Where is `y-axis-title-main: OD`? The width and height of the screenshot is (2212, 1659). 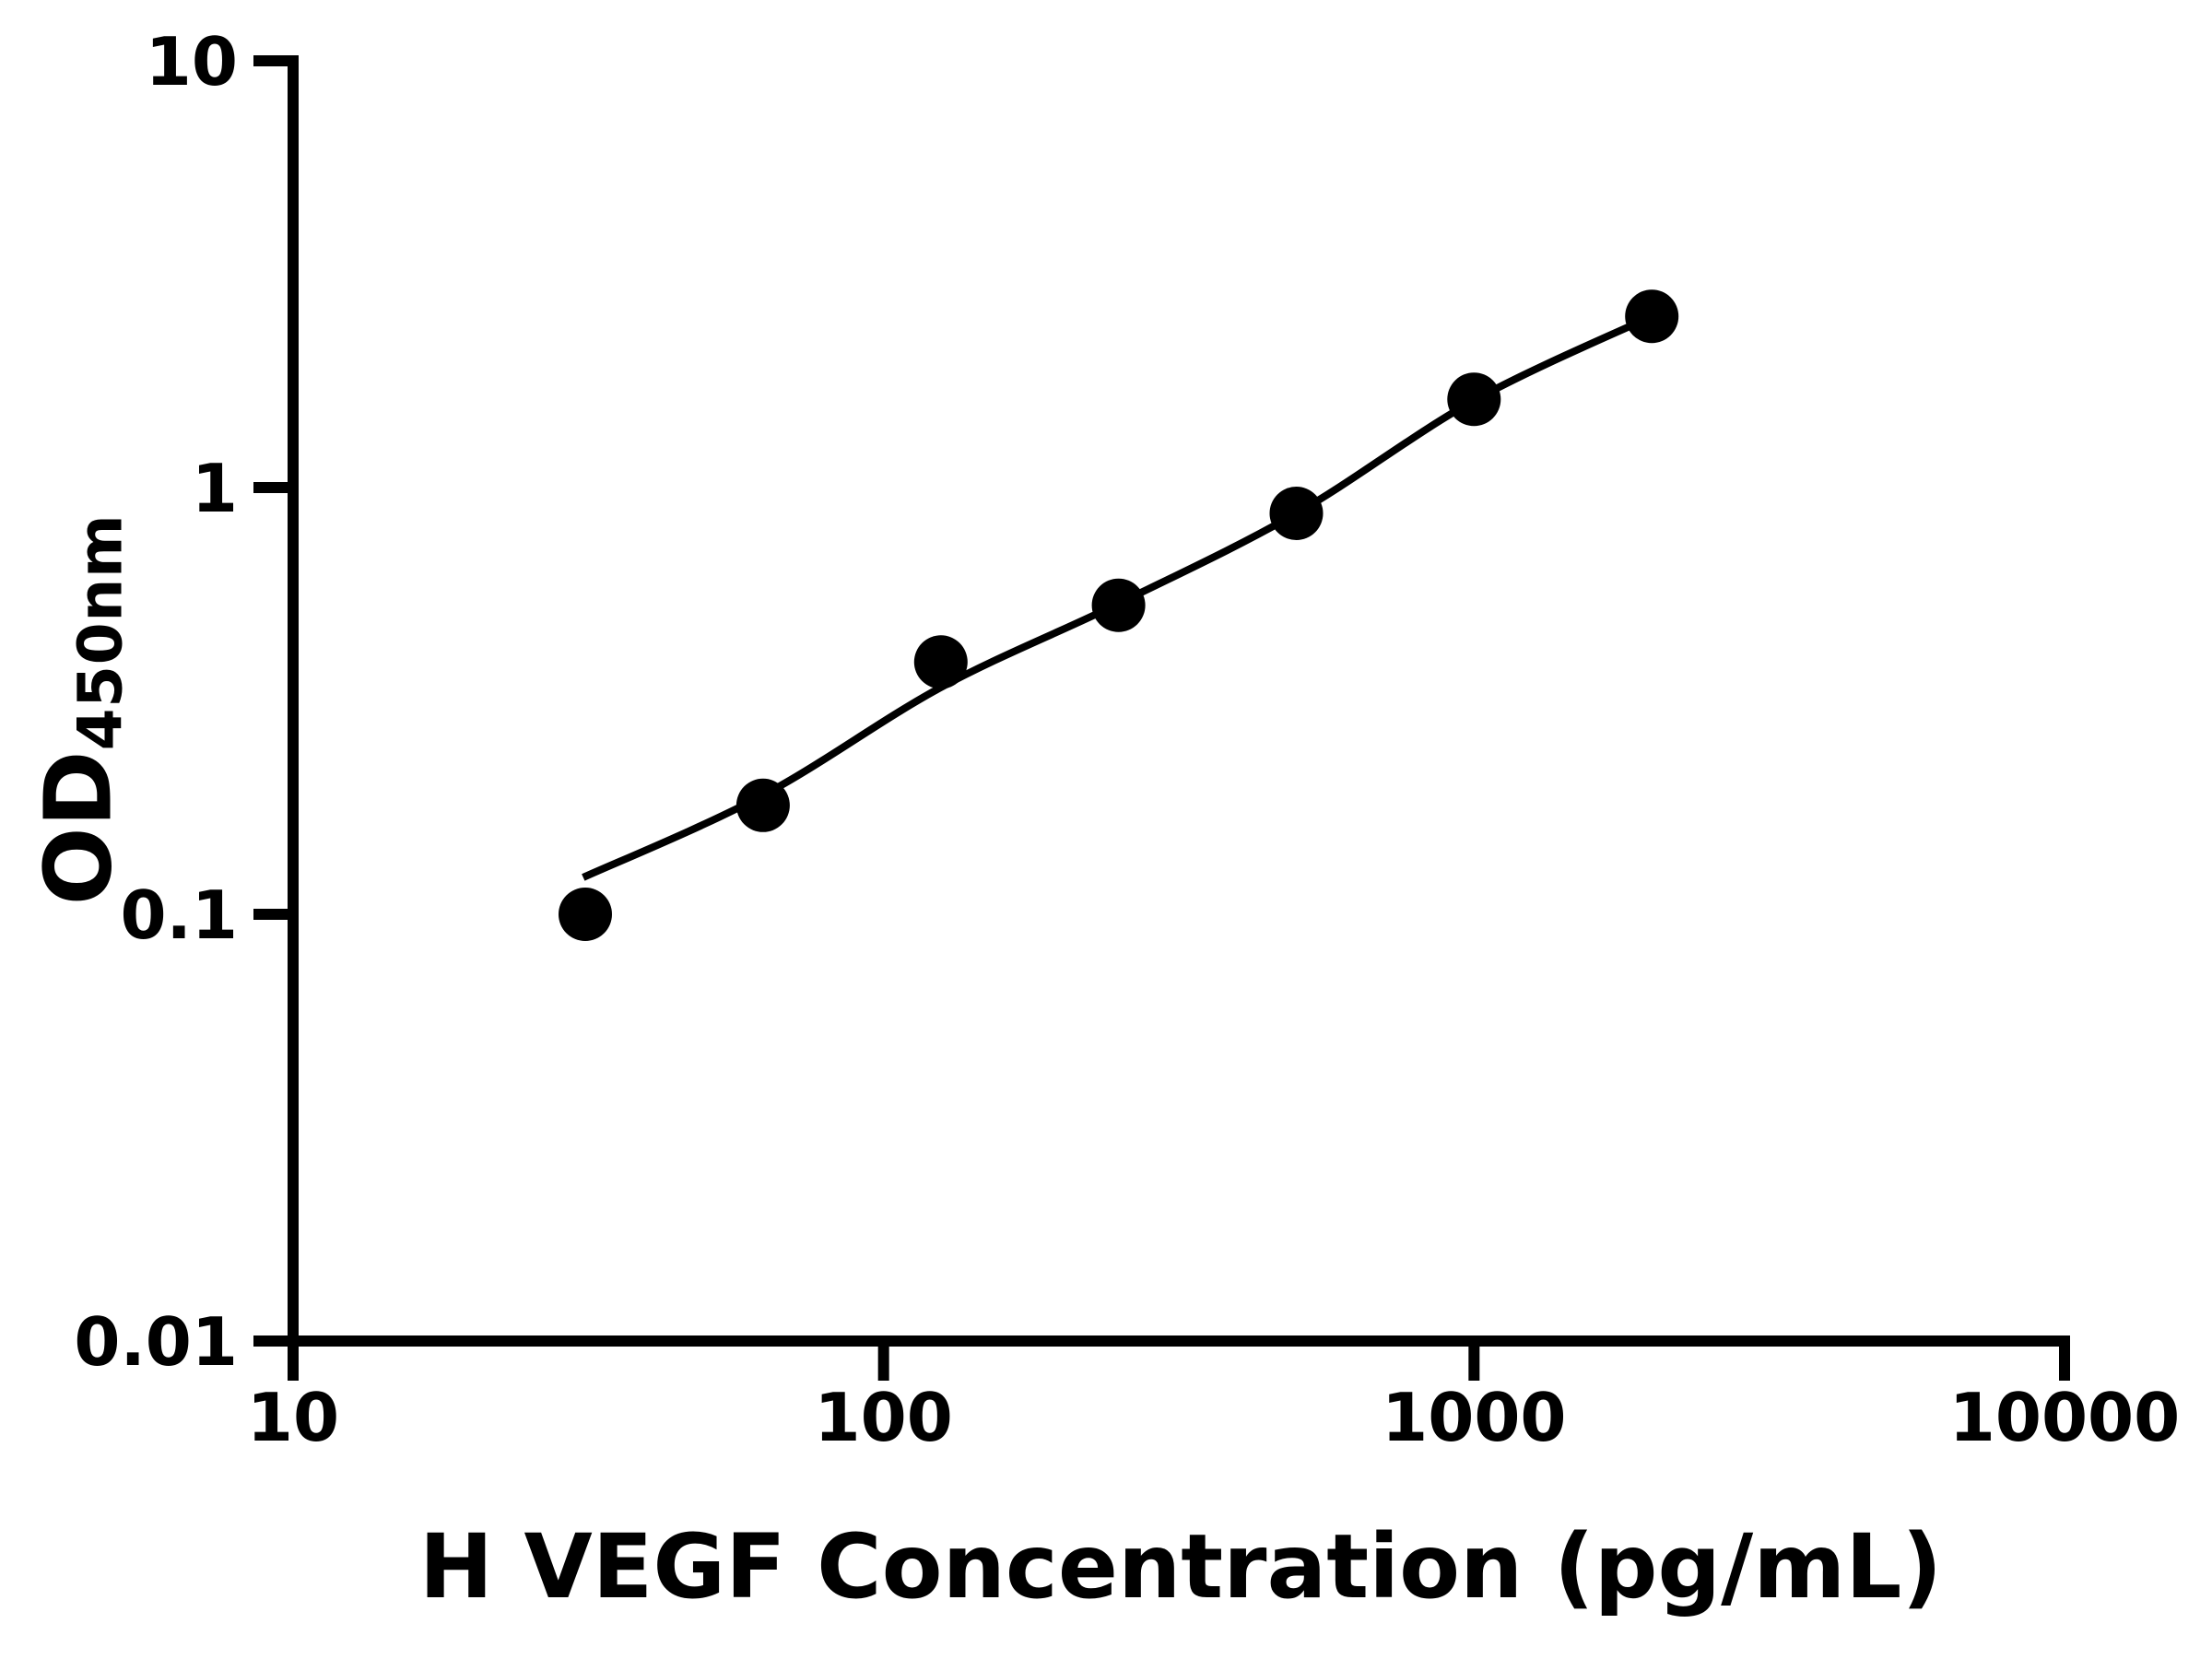
y-axis-title-main: OD is located at coordinates (78, 828).